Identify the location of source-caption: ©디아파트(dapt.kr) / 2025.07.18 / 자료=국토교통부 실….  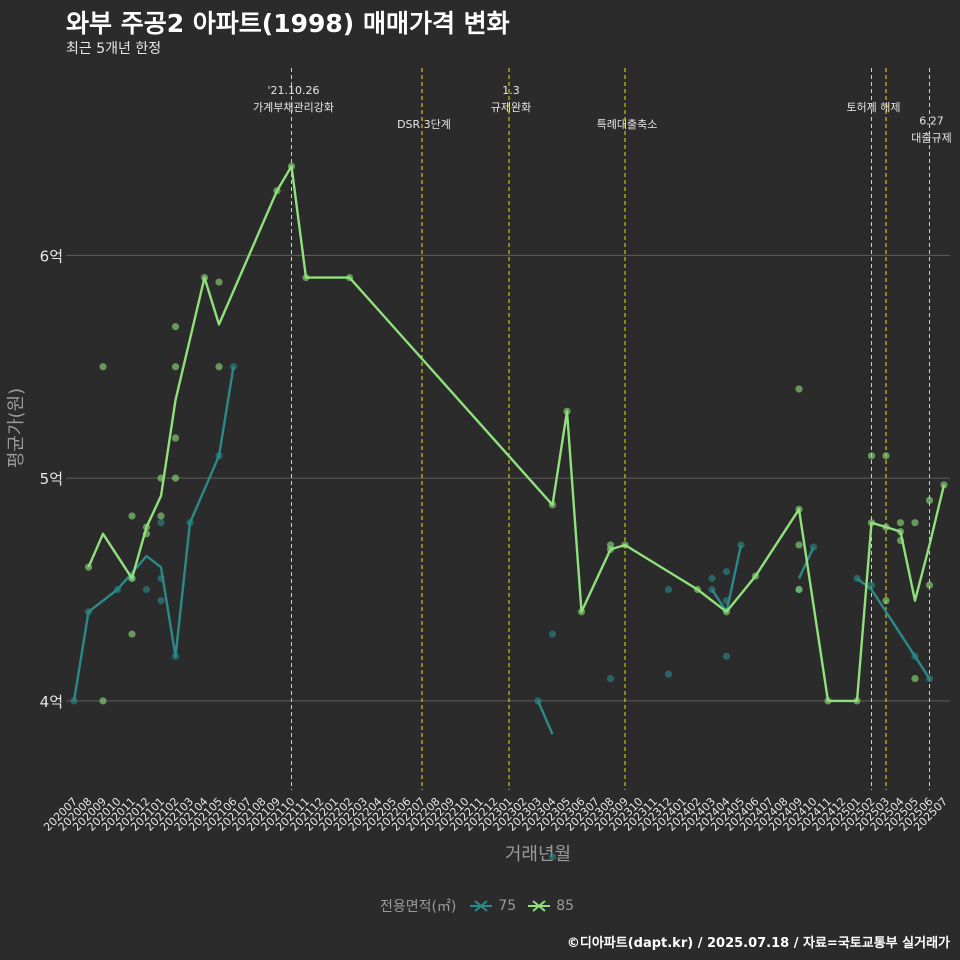
(758, 943).